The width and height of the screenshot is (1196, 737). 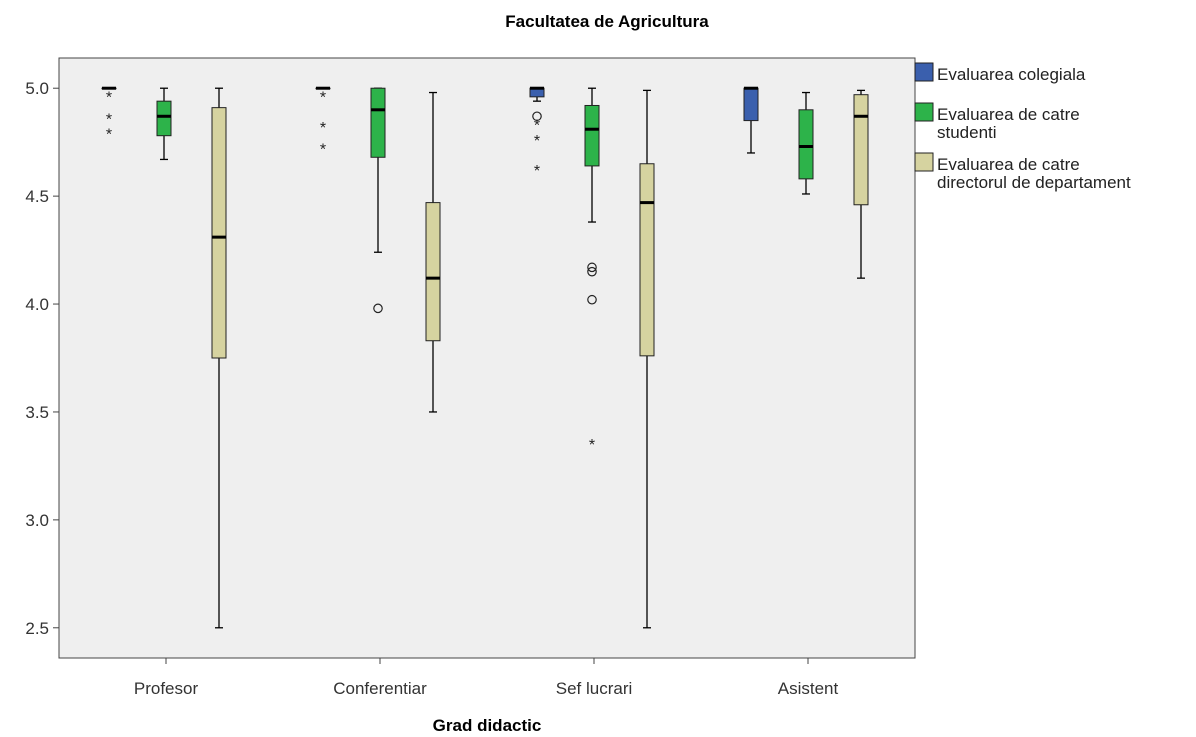 What do you see at coordinates (37, 628) in the screenshot?
I see `y-tick-label: 2.5` at bounding box center [37, 628].